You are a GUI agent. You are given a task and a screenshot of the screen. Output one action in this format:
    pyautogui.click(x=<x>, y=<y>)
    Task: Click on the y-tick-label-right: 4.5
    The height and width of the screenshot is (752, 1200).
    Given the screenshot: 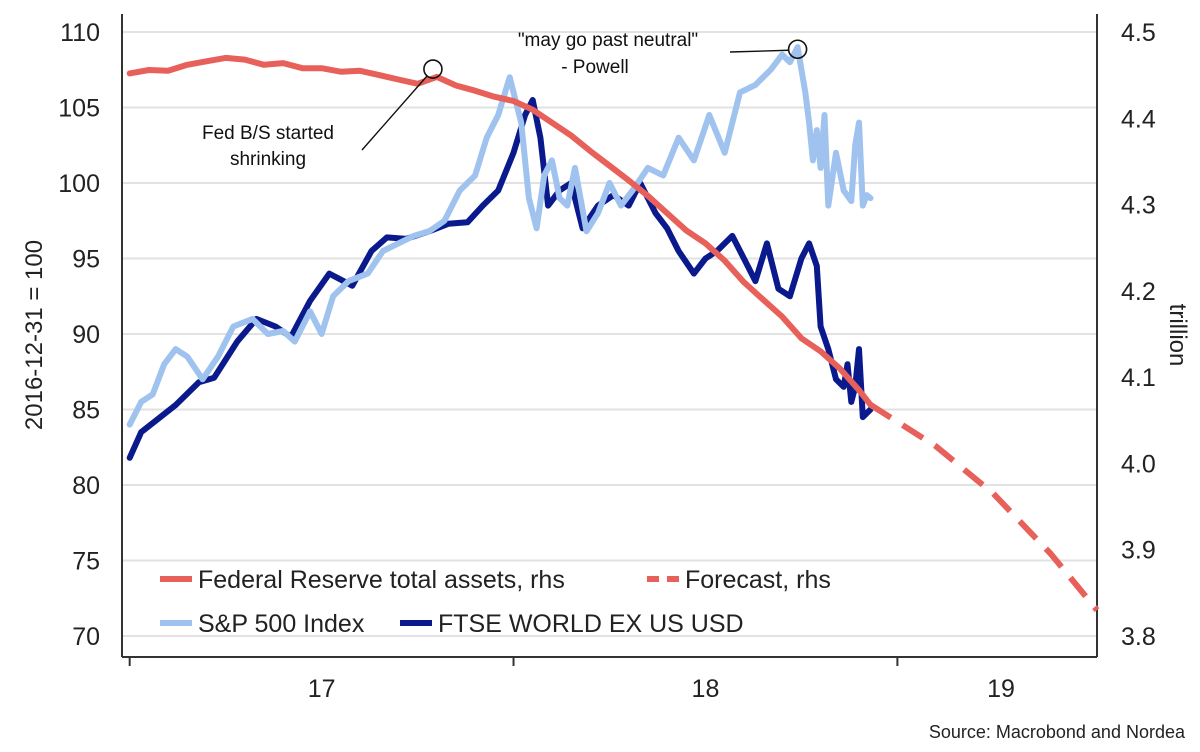 What is the action you would take?
    pyautogui.click(x=1138, y=33)
    